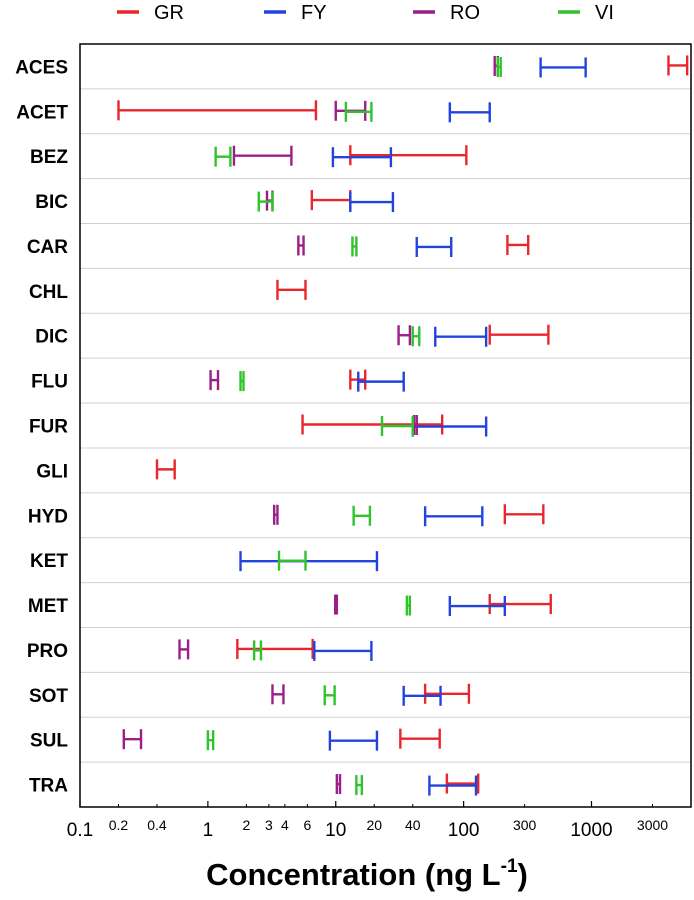  What do you see at coordinates (367, 874) in the screenshot?
I see `x-axis-label: Concentration (ng L-1)` at bounding box center [367, 874].